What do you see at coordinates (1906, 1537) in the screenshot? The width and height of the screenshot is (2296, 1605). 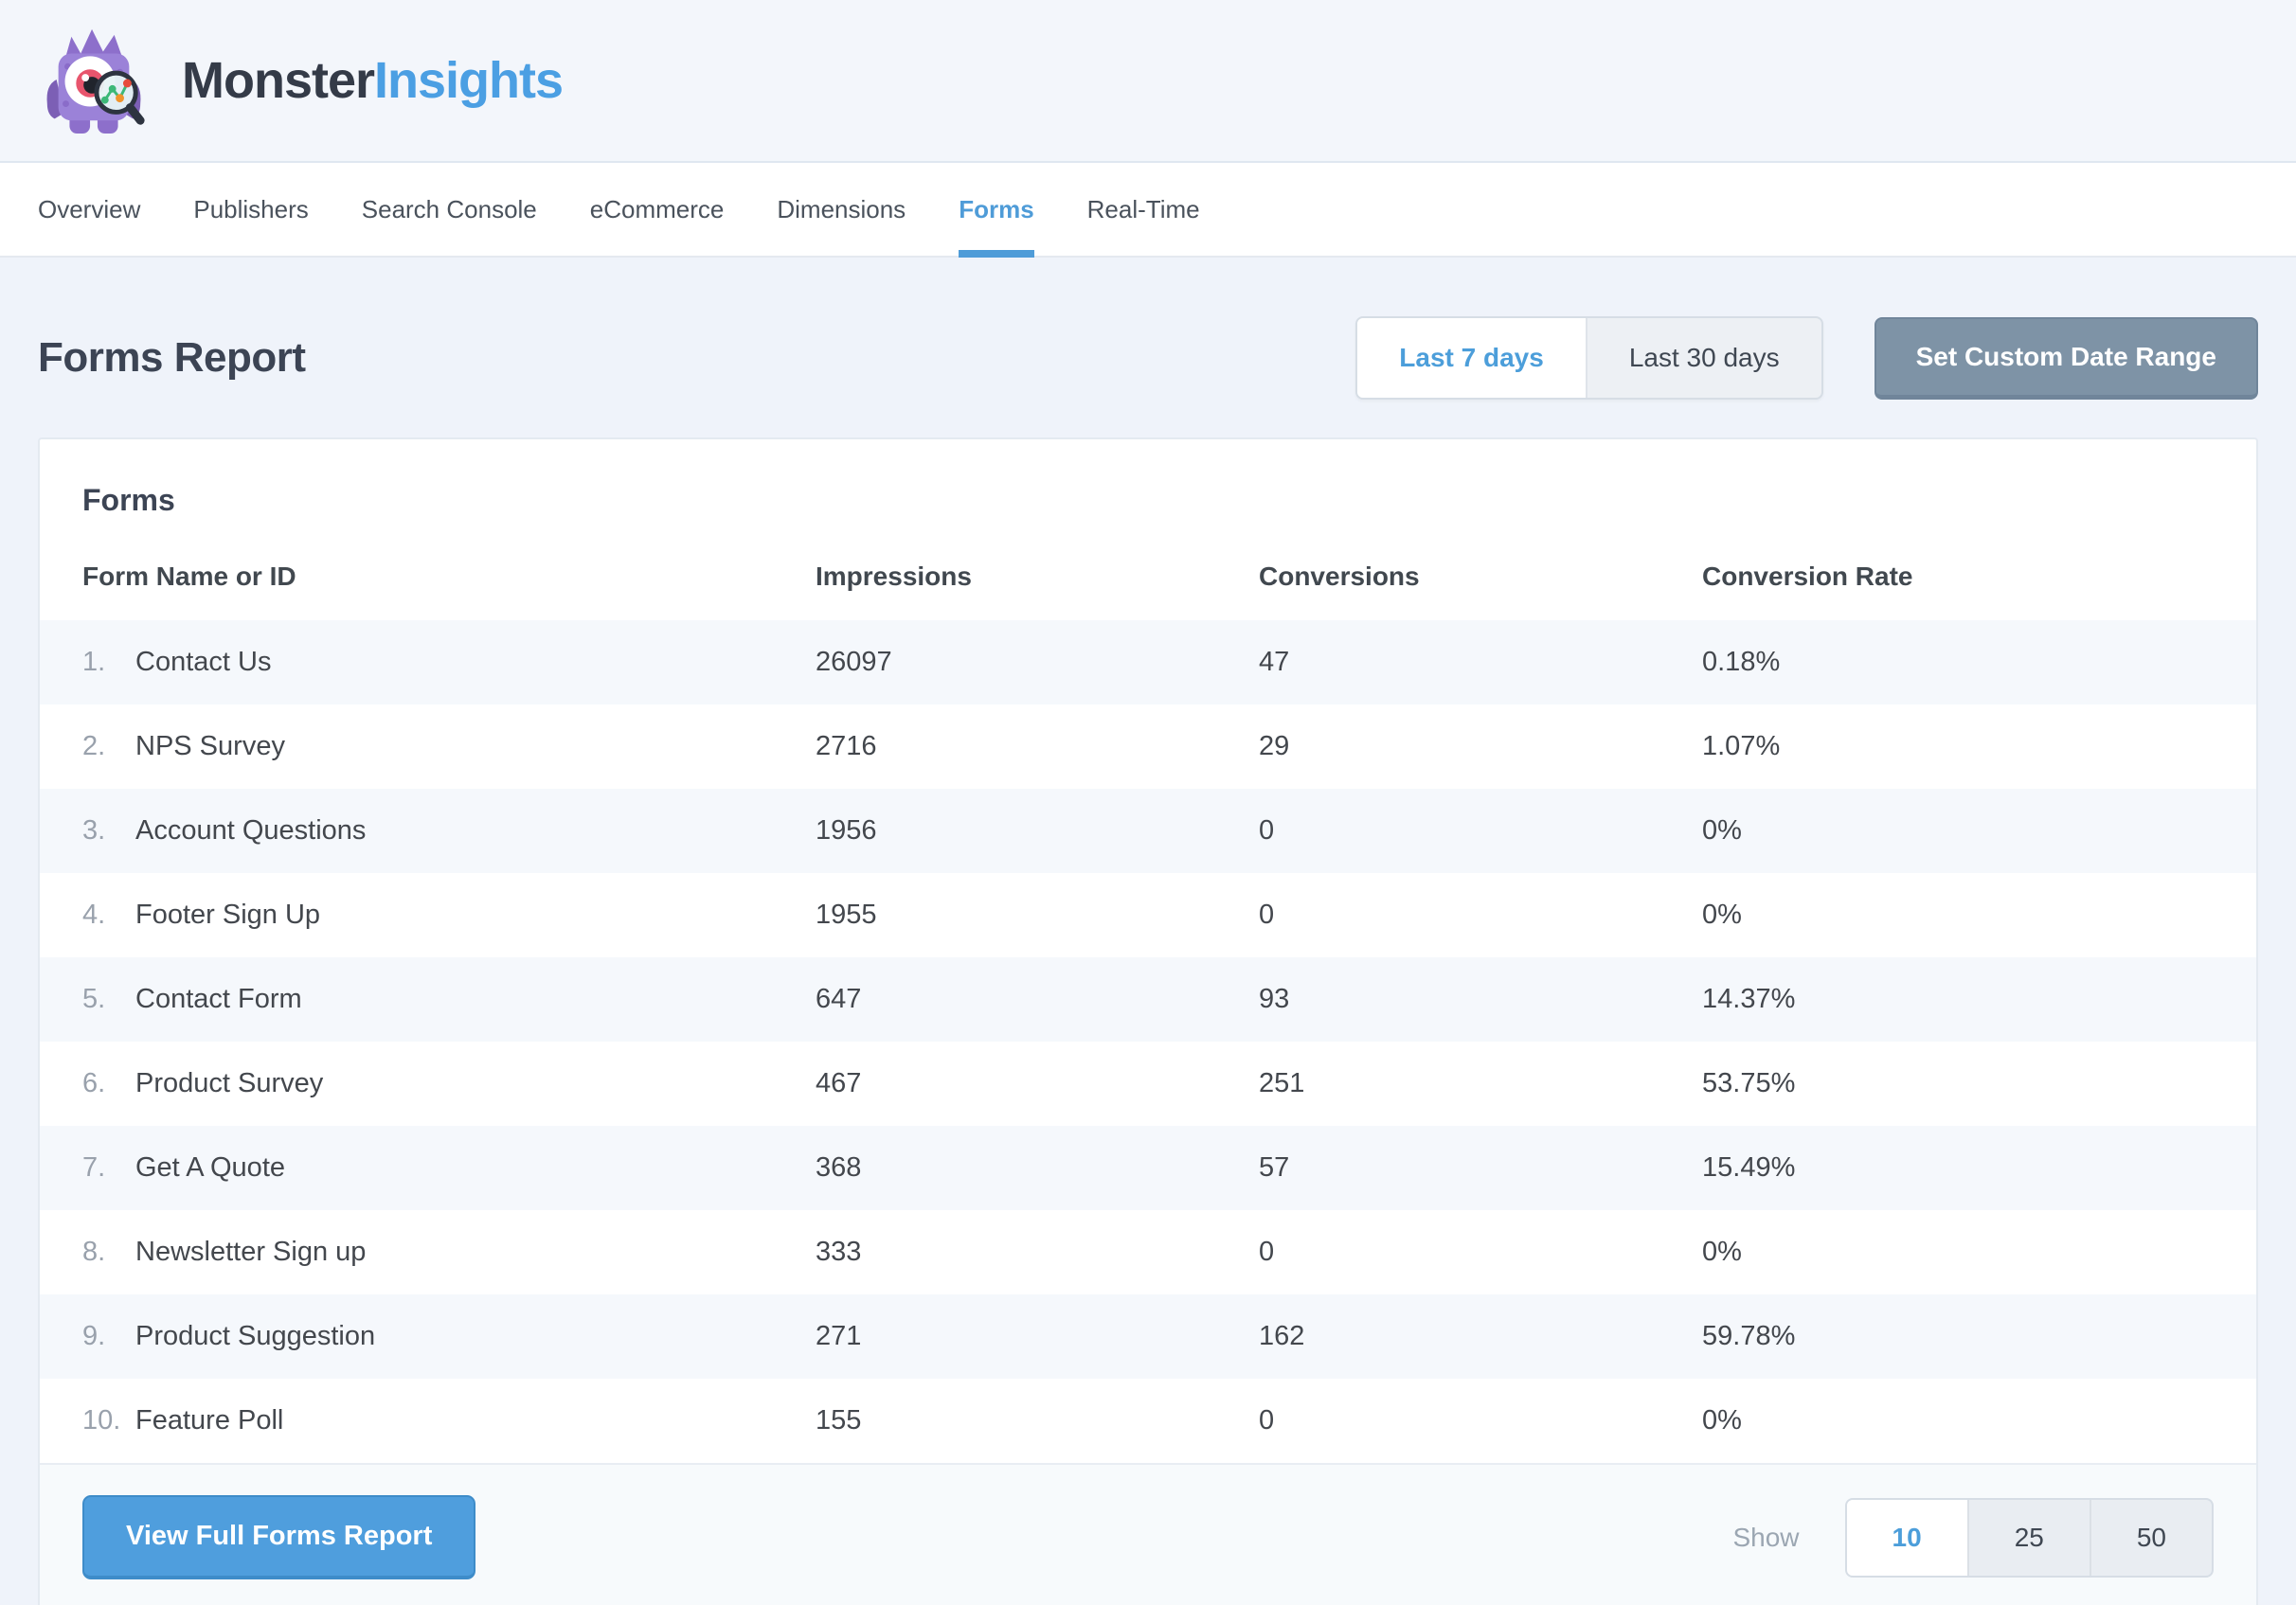 I see `page-size-10-button: 10` at bounding box center [1906, 1537].